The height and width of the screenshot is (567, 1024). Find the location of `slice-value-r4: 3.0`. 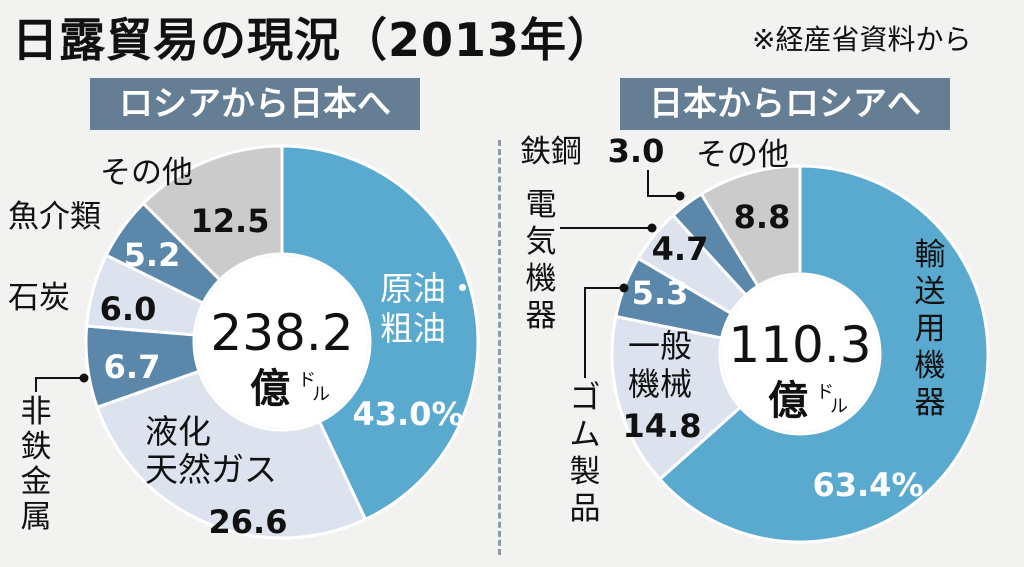

slice-value-r4: 3.0 is located at coordinates (636, 151).